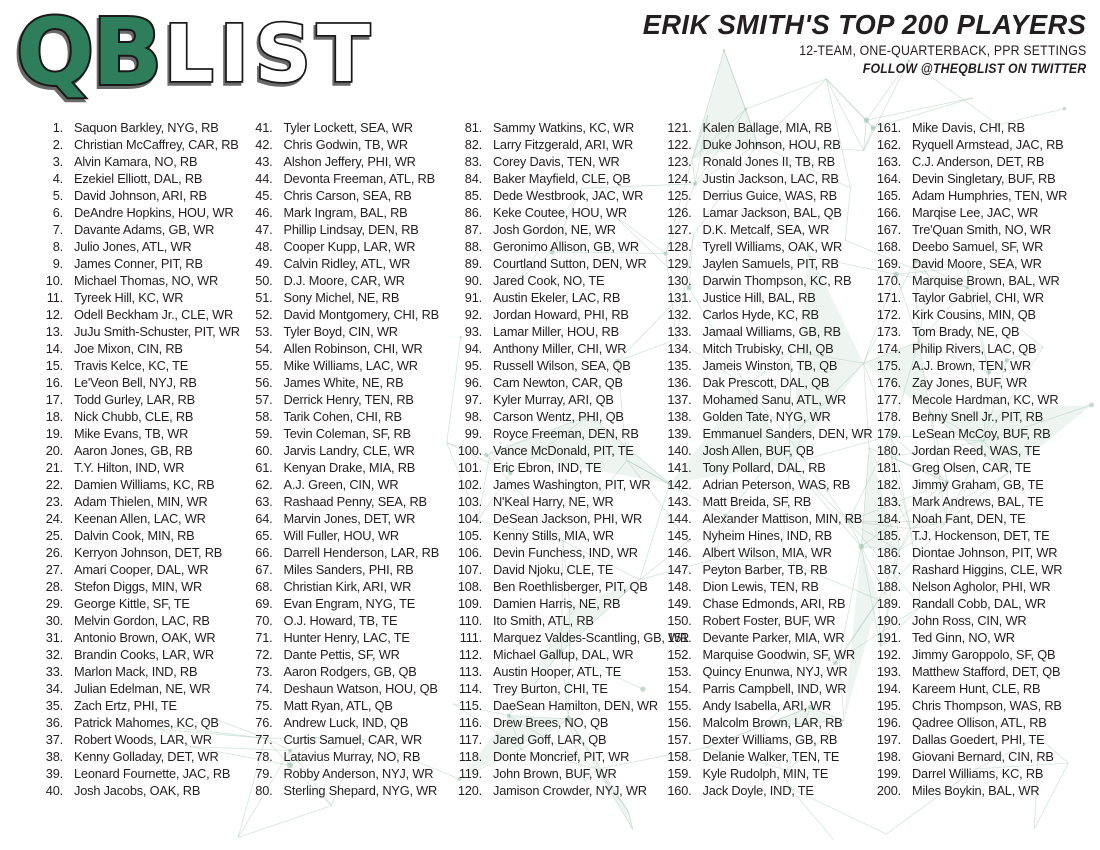 The width and height of the screenshot is (1100, 850). What do you see at coordinates (473, 331) in the screenshot?
I see `player-rank: 93.` at bounding box center [473, 331].